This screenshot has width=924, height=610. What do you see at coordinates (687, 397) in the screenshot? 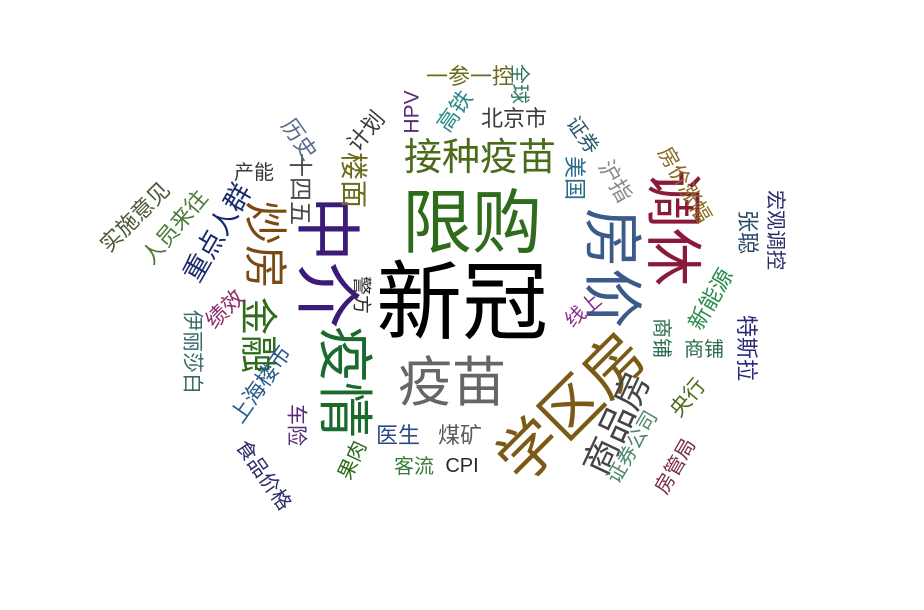
I see `word-yanghang: 央行` at bounding box center [687, 397].